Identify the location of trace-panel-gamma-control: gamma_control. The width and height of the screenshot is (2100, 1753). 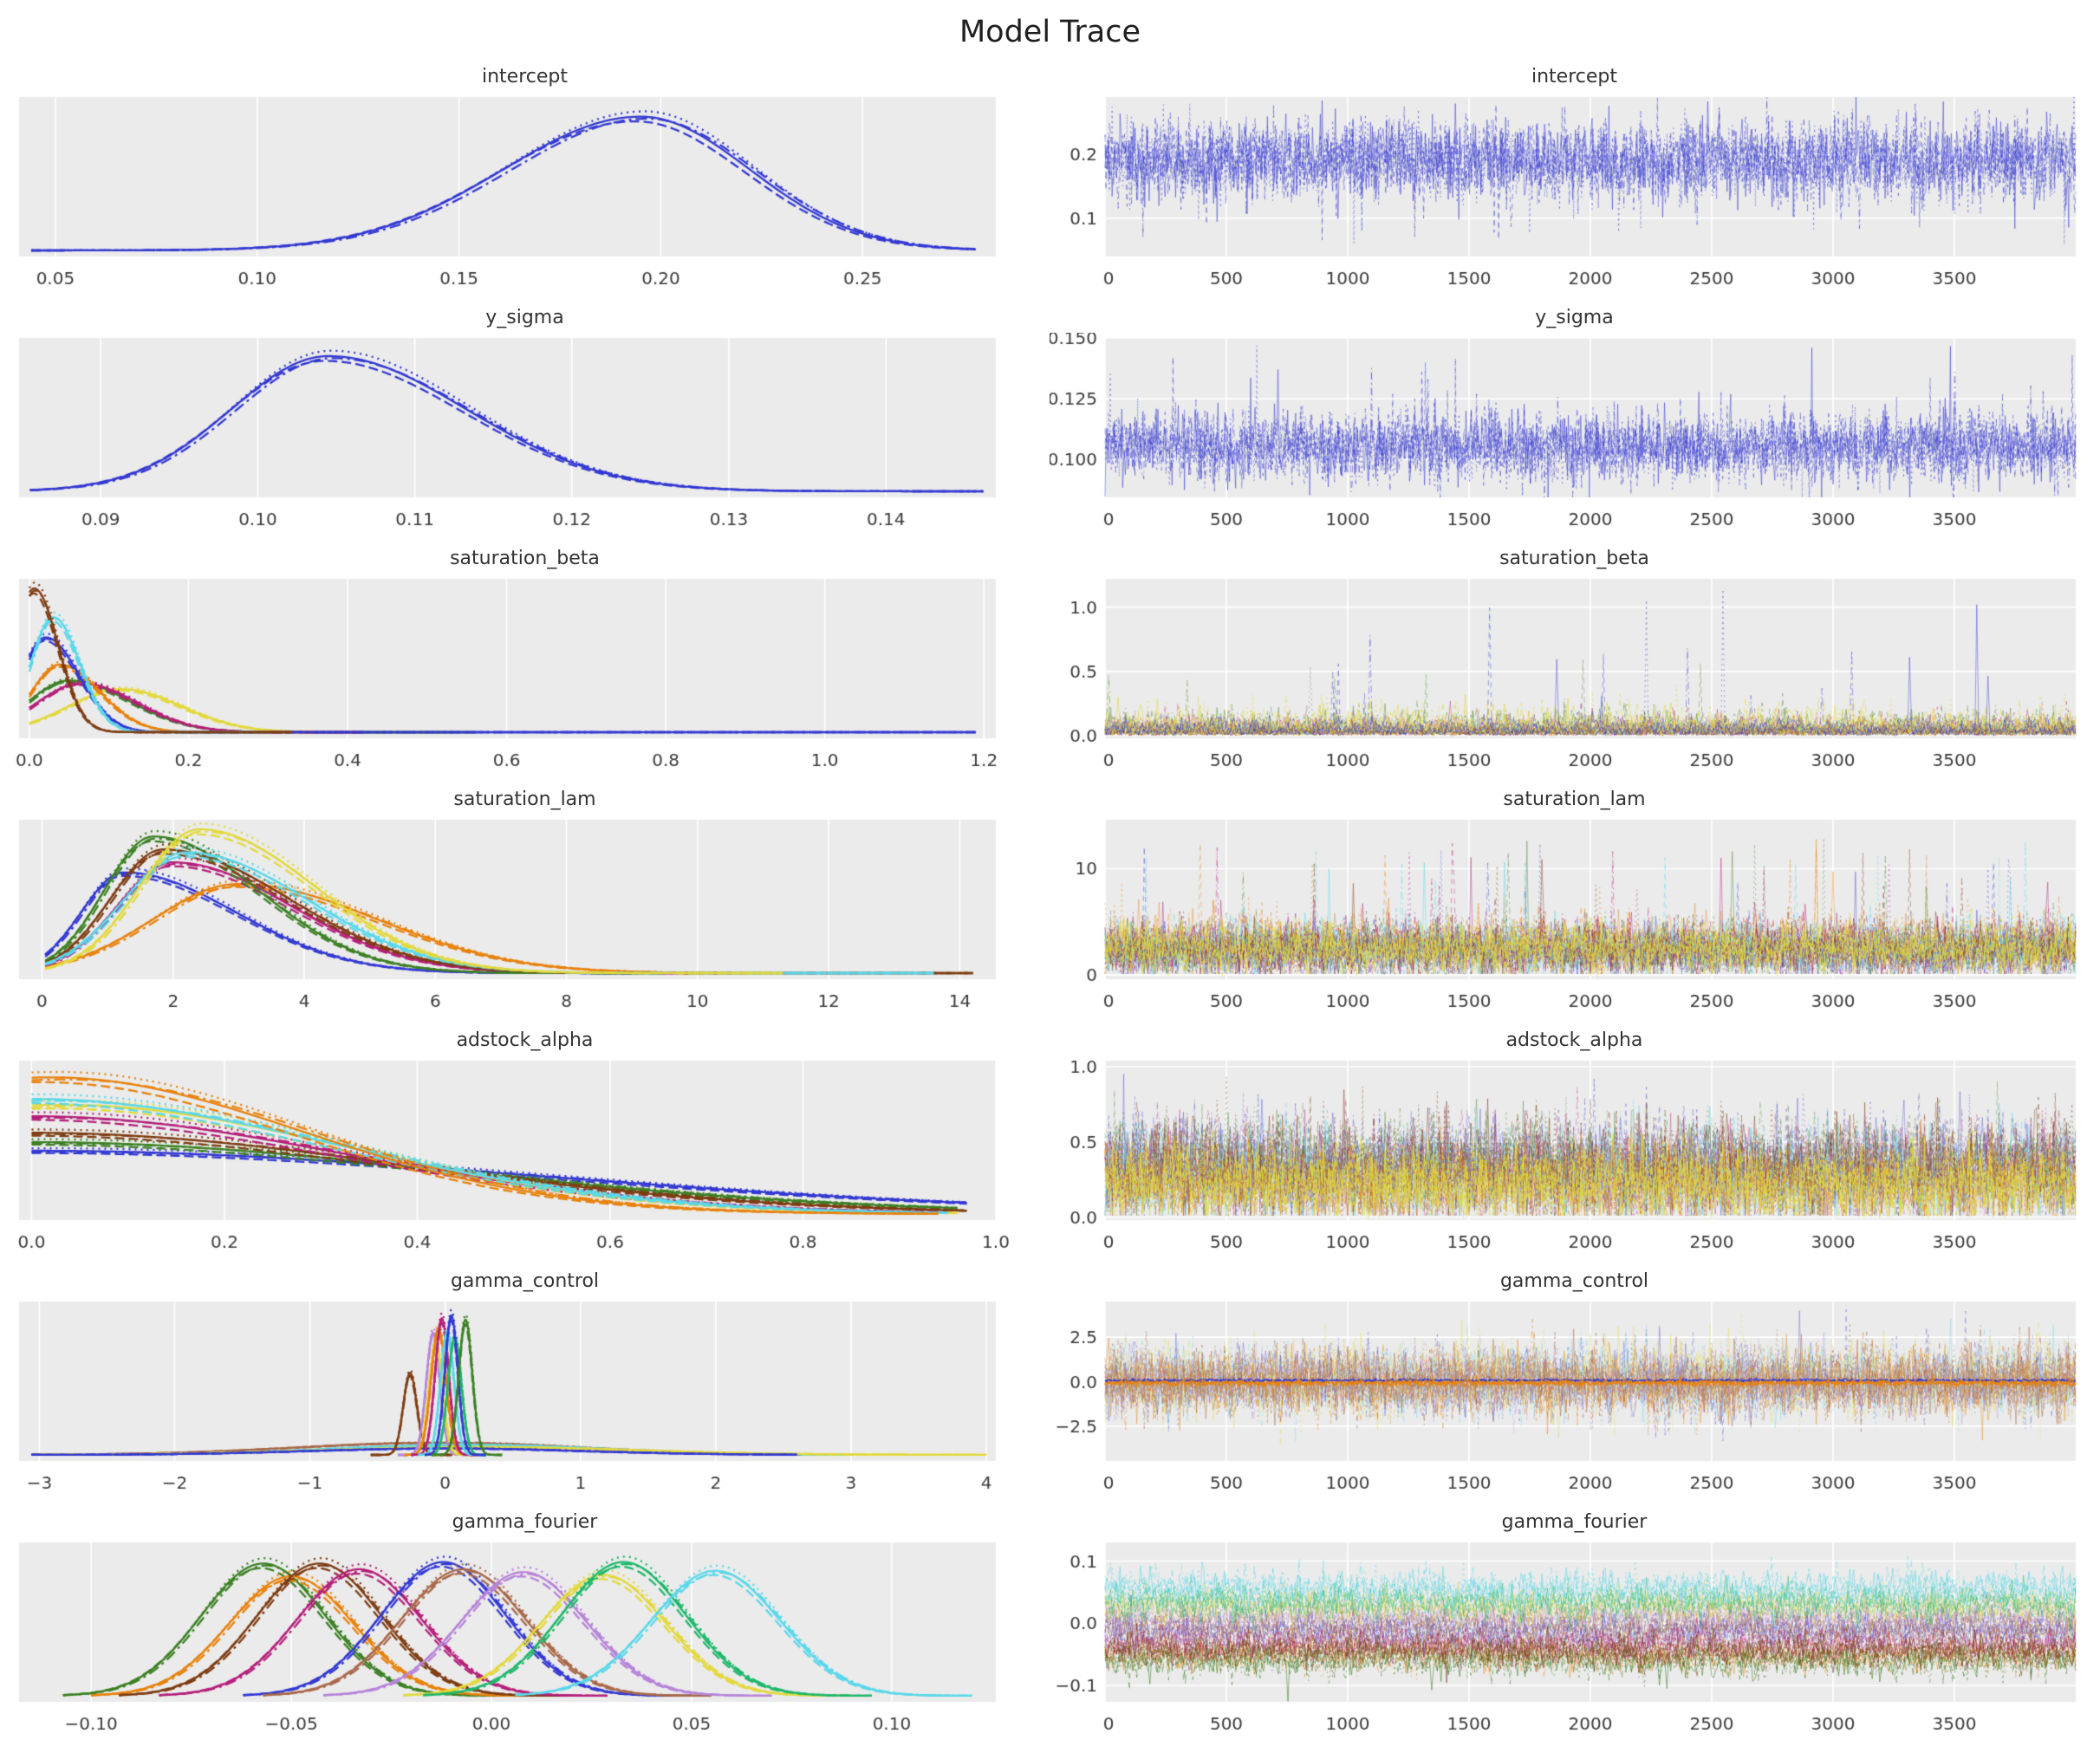
(1574, 1390).